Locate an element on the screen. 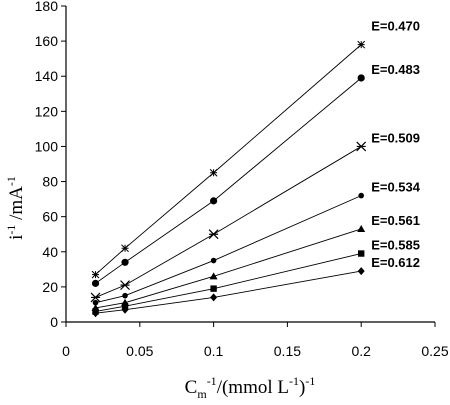 Image resolution: width=450 pixels, height=405 pixels. y-tick-label: 40 is located at coordinates (50, 252).